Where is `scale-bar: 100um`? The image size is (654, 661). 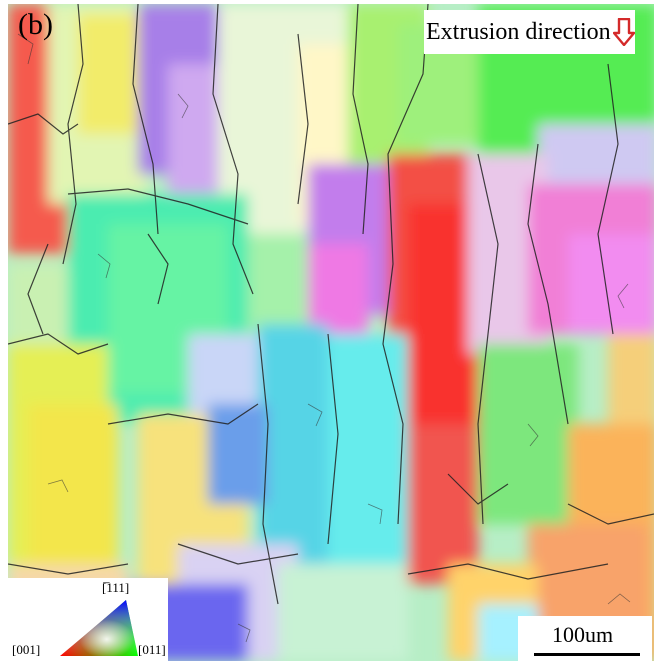 scale-bar: 100um is located at coordinates (585, 638).